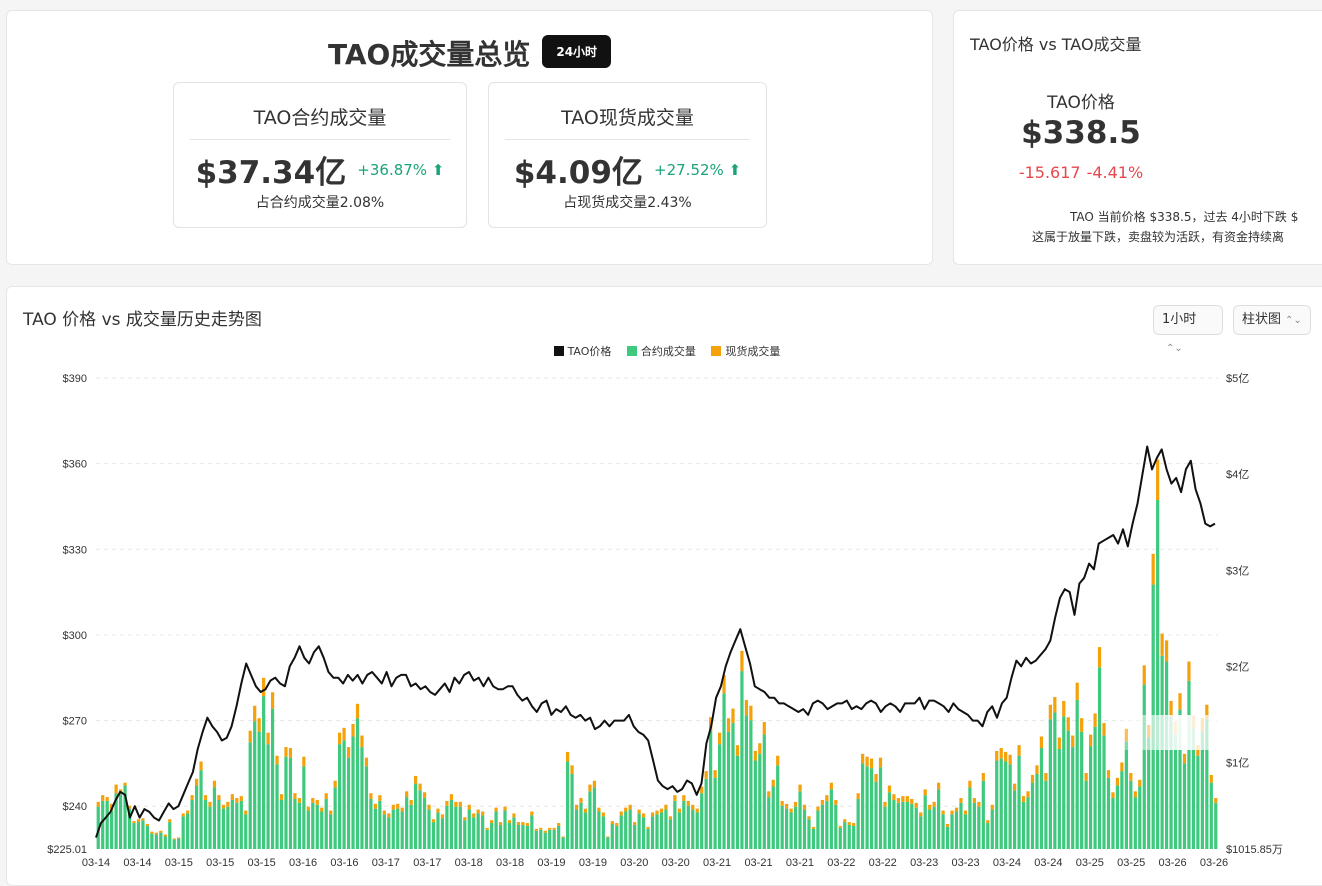 The image size is (1322, 886). I want to click on interval-select: 1小时⌃⌄, so click(1188, 329).